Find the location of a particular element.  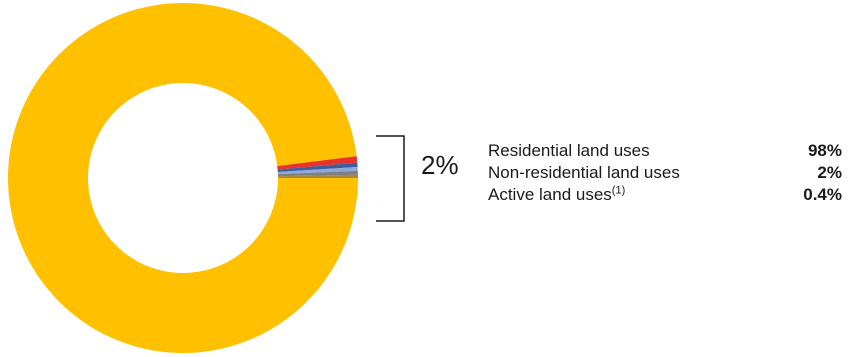

legend-label-active: Active land uses is located at coordinates (550, 194).